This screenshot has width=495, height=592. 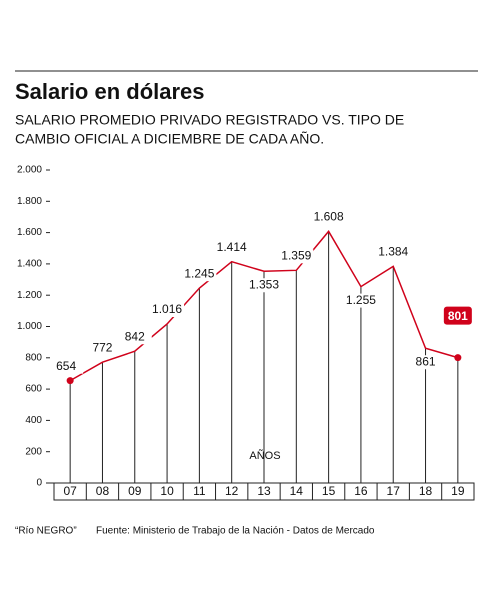 What do you see at coordinates (199, 491) in the screenshot?
I see `x-tick-label: 11` at bounding box center [199, 491].